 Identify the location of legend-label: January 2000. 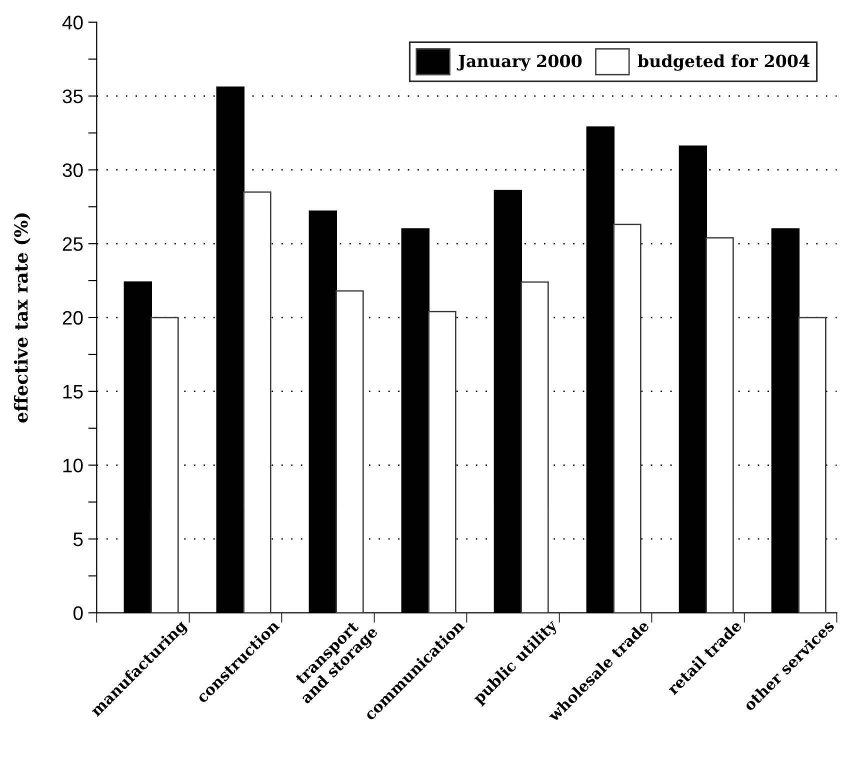
(519, 62).